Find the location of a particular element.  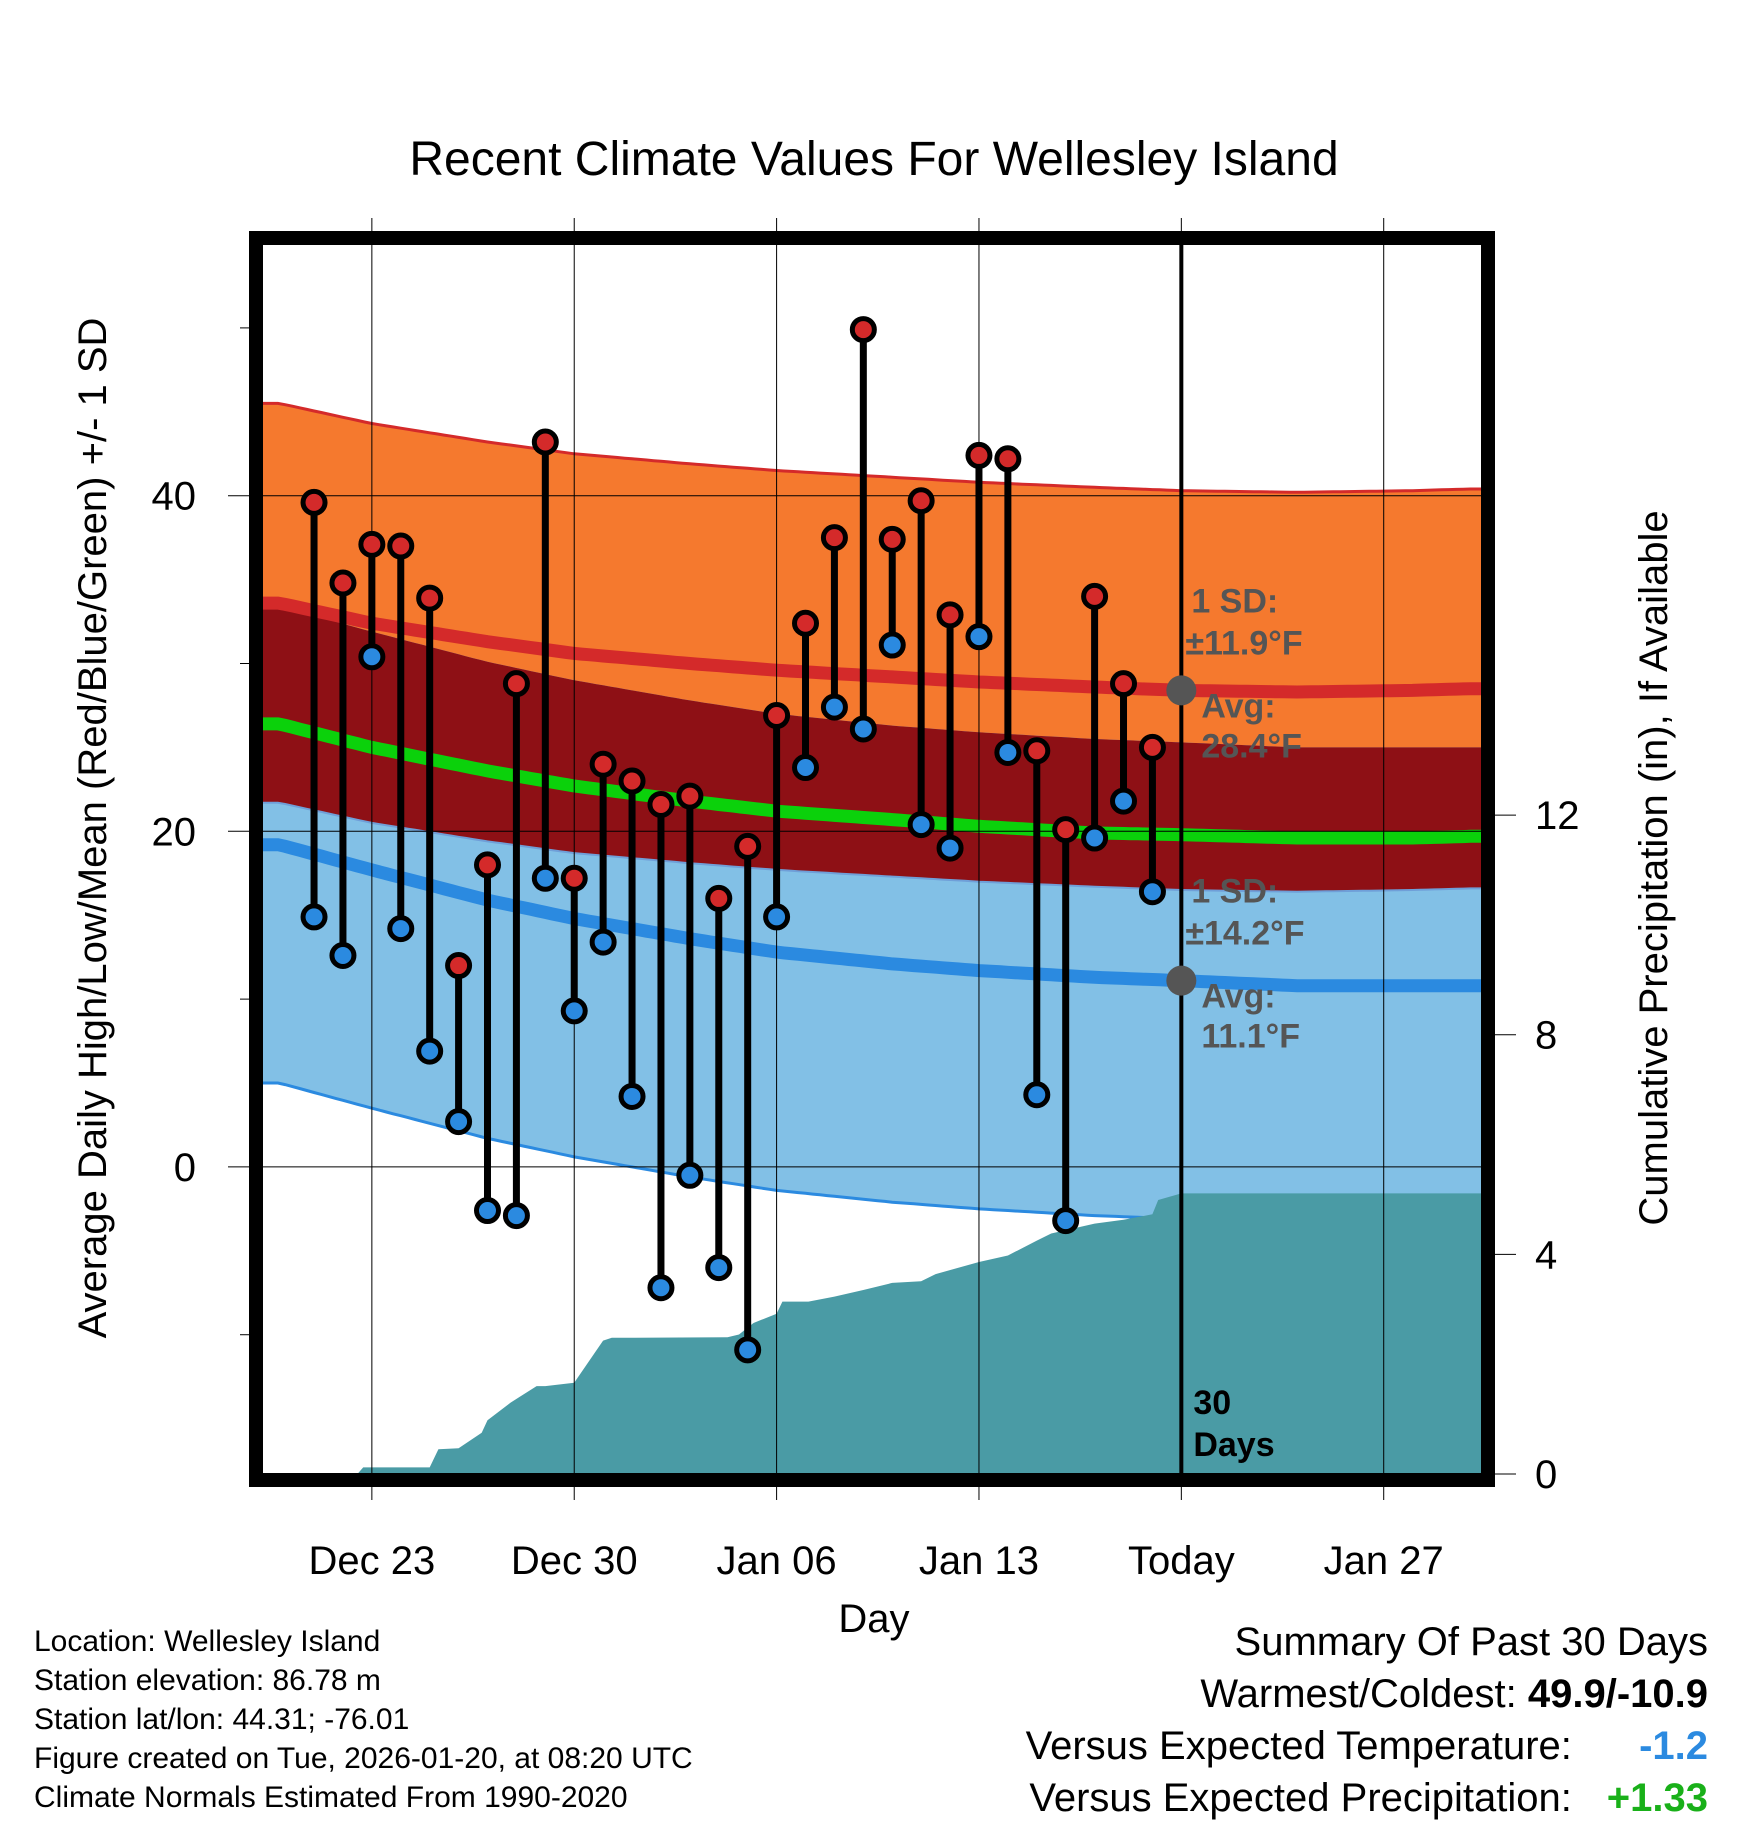

low-sd-value: ±14.2°F is located at coordinates (1244, 934).